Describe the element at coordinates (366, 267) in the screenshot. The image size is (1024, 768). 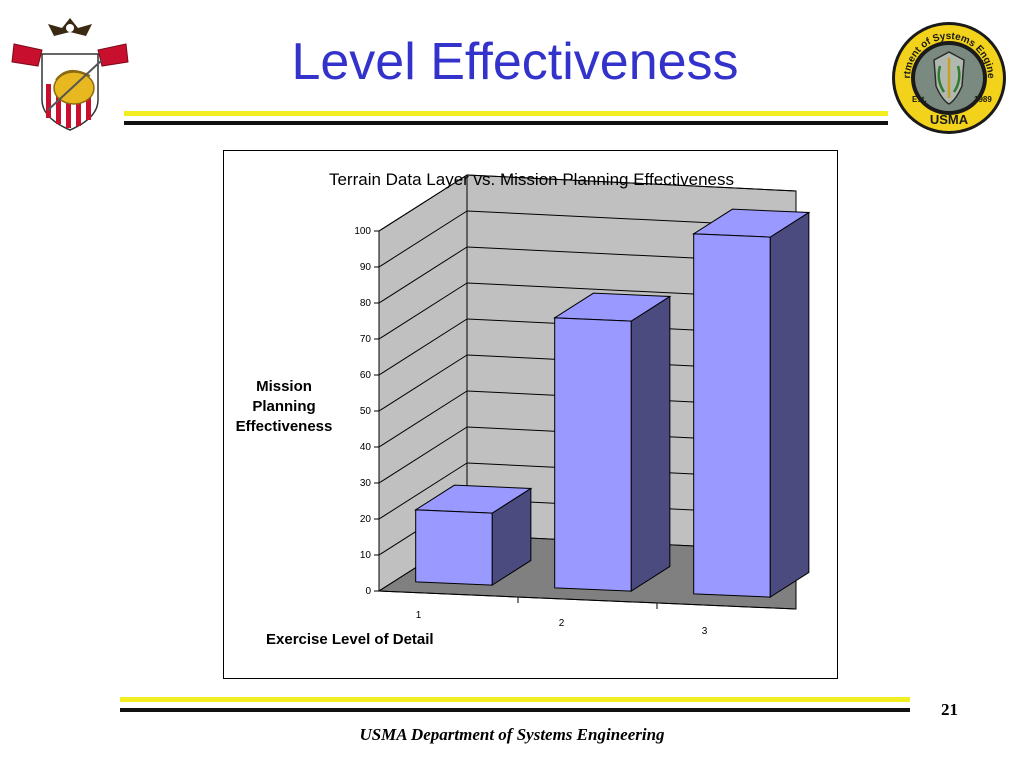
I see `y-tick-label: 90` at that location.